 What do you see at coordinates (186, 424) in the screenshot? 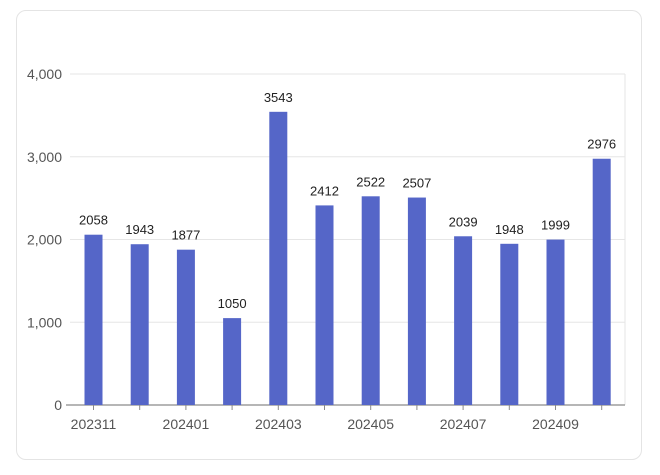
I see `x-tick-label: 202401` at bounding box center [186, 424].